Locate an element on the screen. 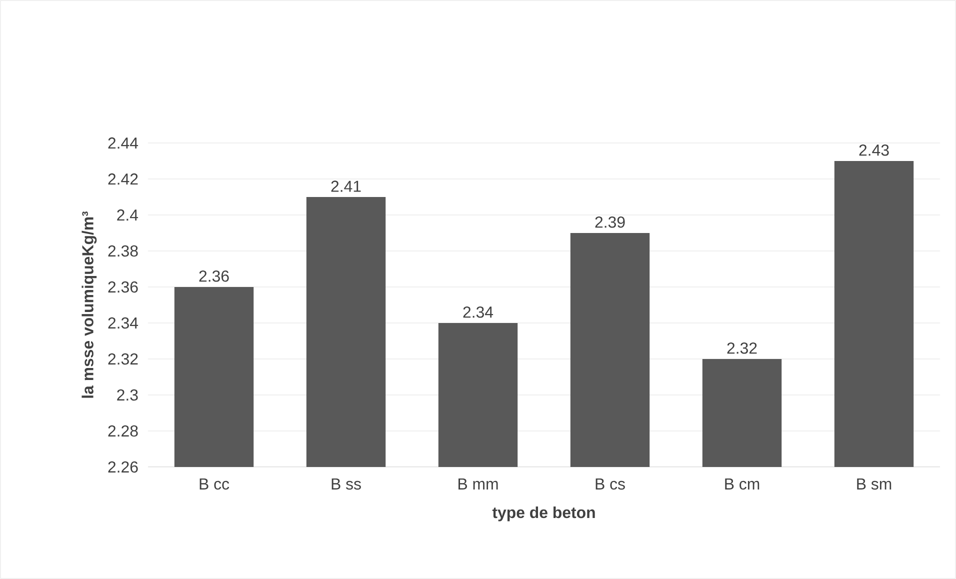 This screenshot has width=956, height=579. x-tick-label: B ss is located at coordinates (346, 484).